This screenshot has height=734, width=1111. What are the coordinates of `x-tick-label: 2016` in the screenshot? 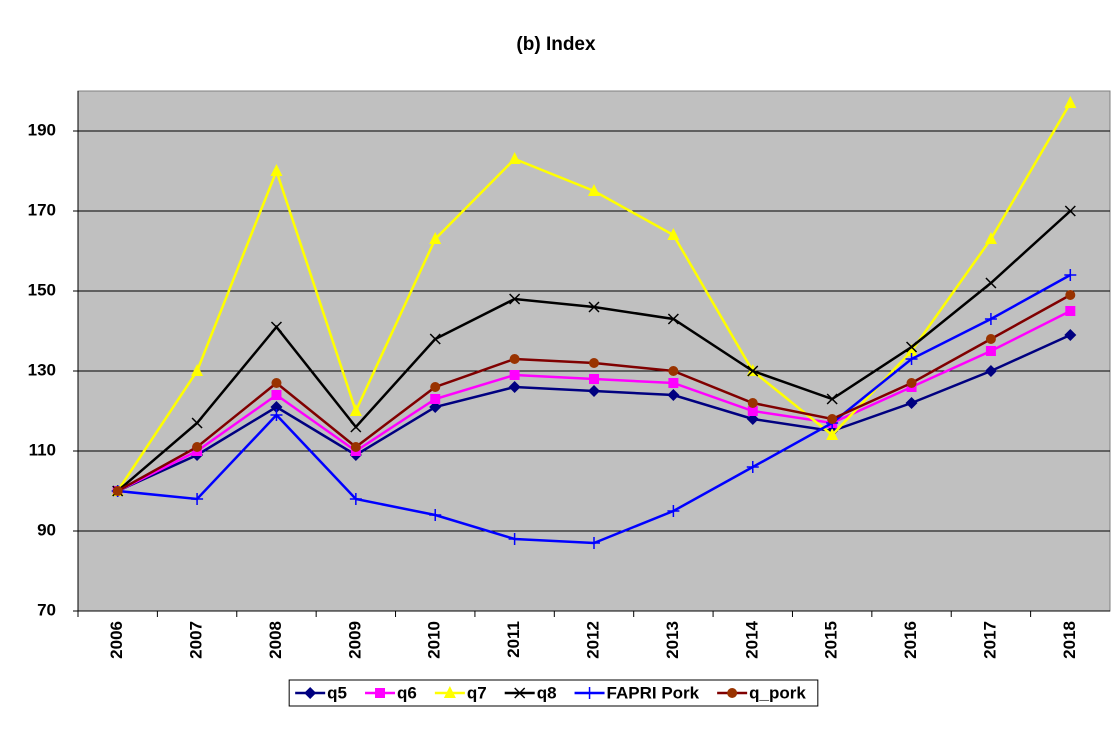 It's located at (910, 640).